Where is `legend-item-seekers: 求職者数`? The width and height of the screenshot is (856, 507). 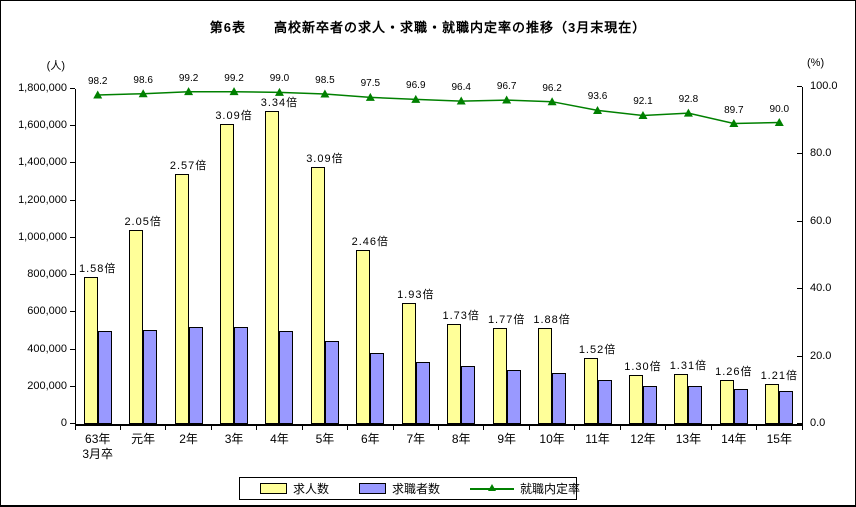
legend-item-seekers: 求職者数 is located at coordinates (399, 488).